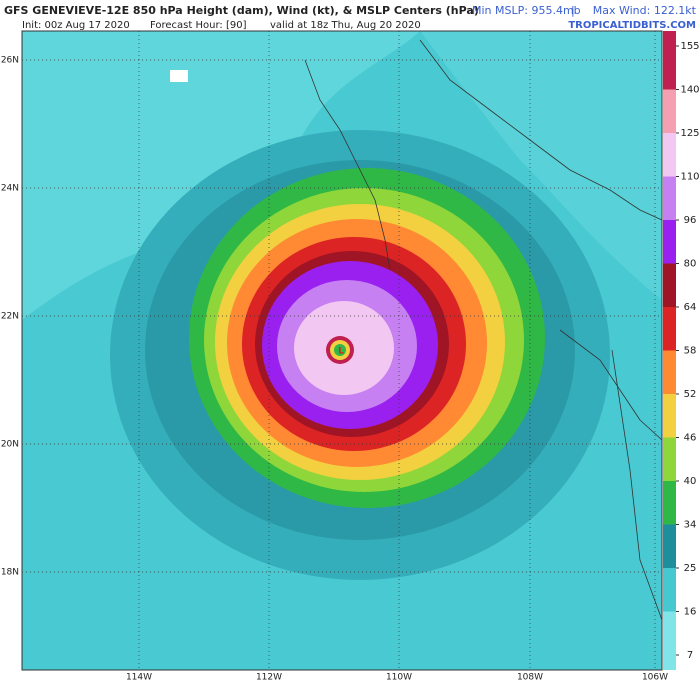 Image resolution: width=700 pixels, height=684 pixels. Describe the element at coordinates (681, 350) in the screenshot. I see `colorbar: 7 16 25 34 40 46 52 58 64 80 96 110 125 140 155` at that location.